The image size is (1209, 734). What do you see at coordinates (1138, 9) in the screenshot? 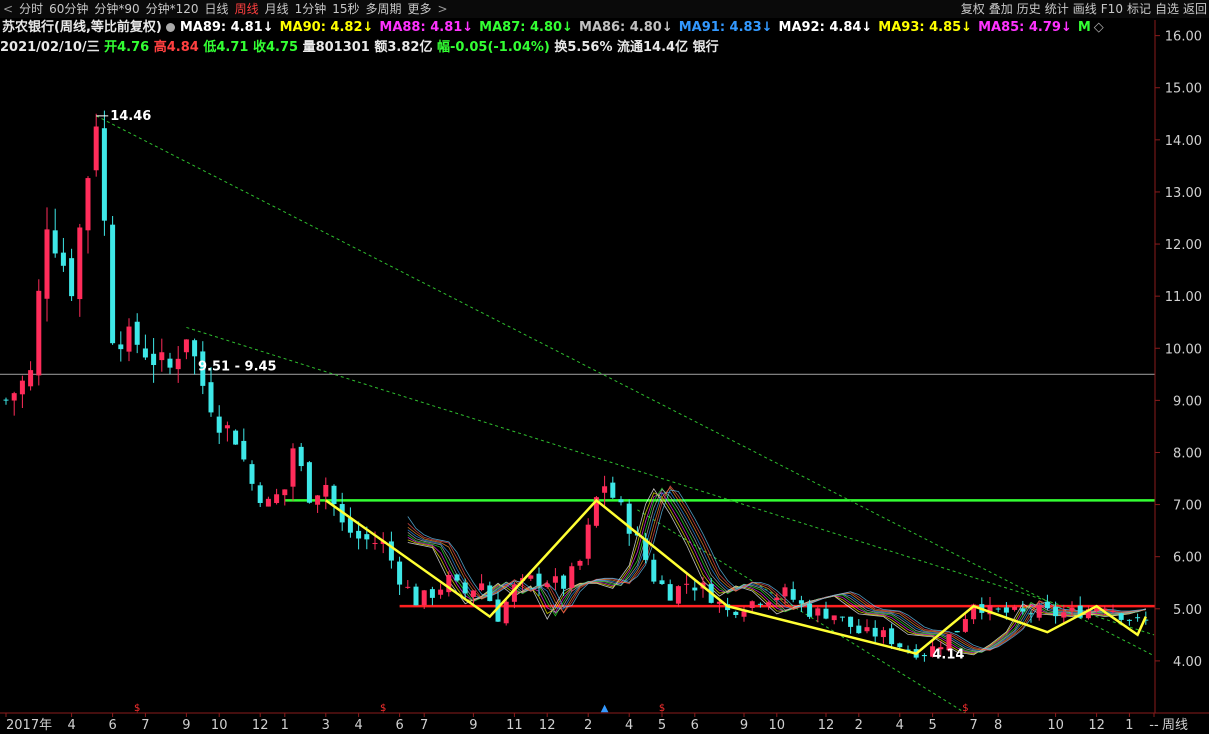
I see `tool-button-6: 标记` at bounding box center [1138, 9].